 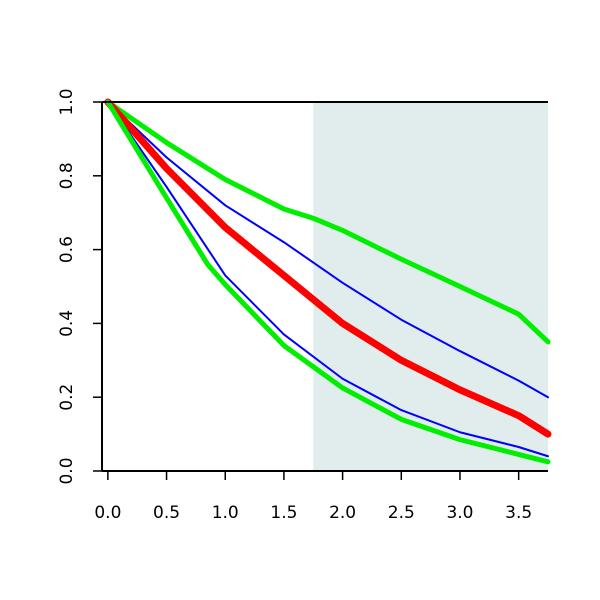 What do you see at coordinates (67, 249) in the screenshot?
I see `y-tick-label: 0.6` at bounding box center [67, 249].